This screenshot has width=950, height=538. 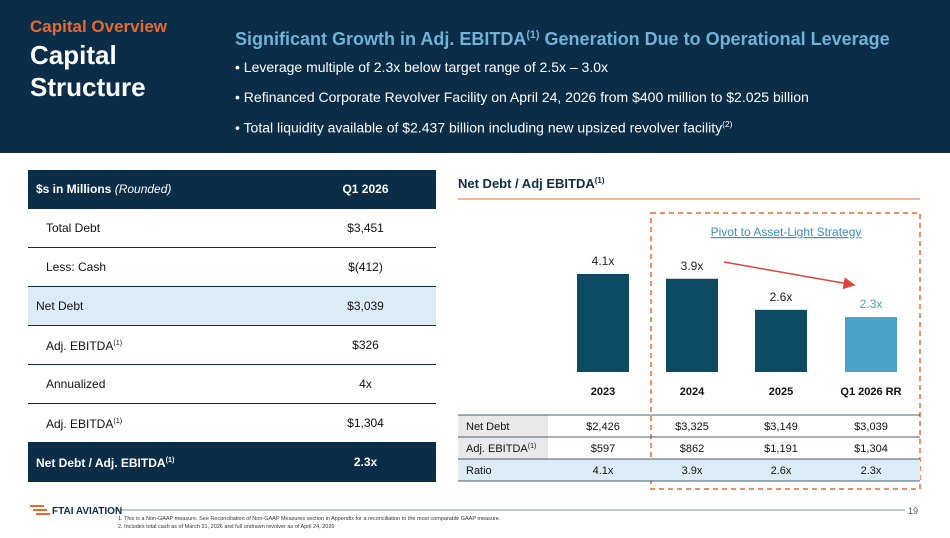 I want to click on headline-text: Generation Due to Operational Leverage, so click(x=717, y=39).